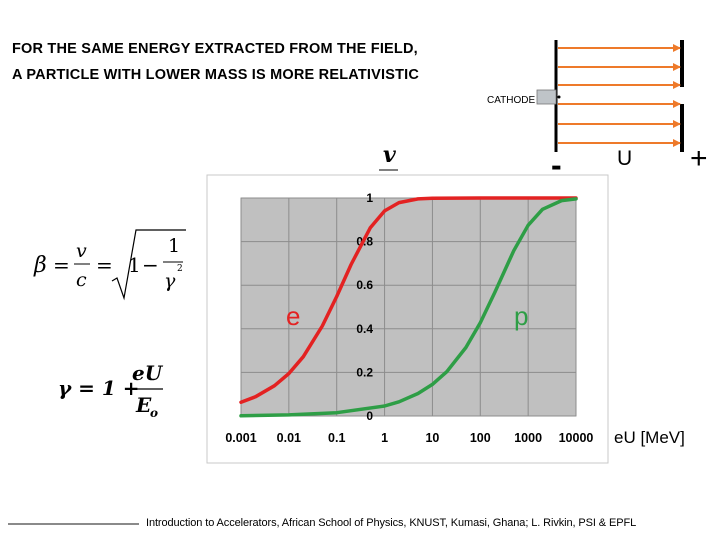  What do you see at coordinates (649, 437) in the screenshot?
I see `x-axis-title: eU [MeV]` at bounding box center [649, 437].